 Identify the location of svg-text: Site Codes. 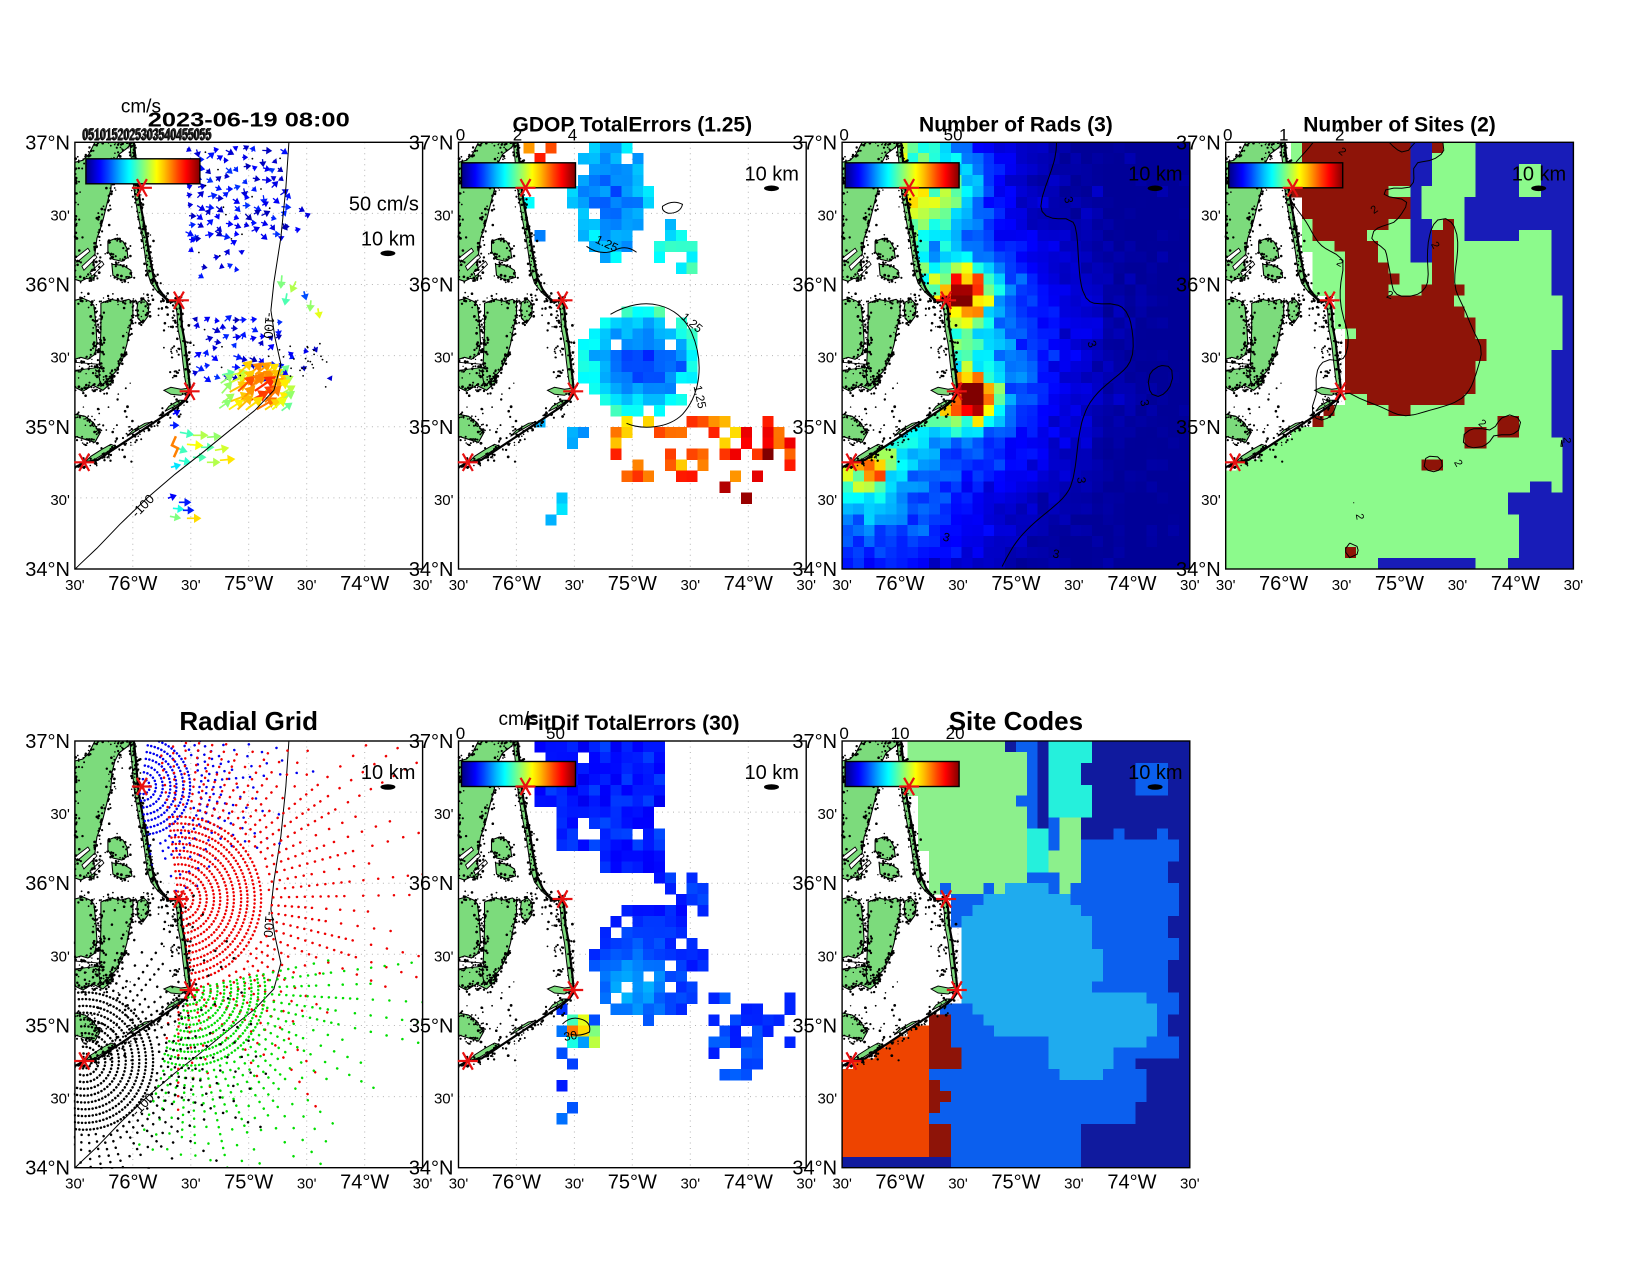
(1016, 721).